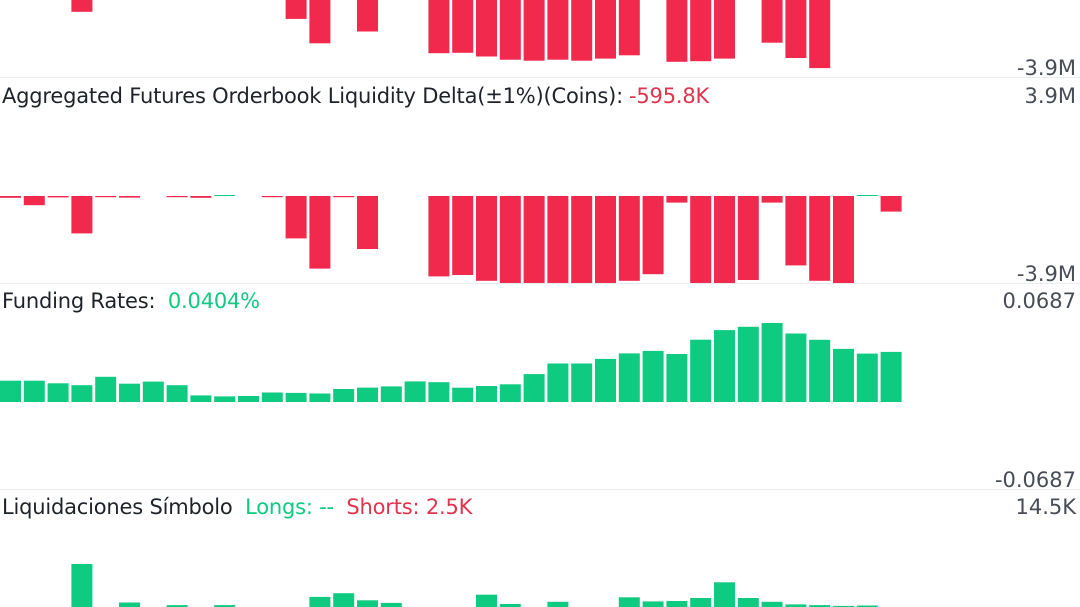 Image resolution: width=1080 pixels, height=607 pixels. What do you see at coordinates (409, 507) in the screenshot?
I see `liquidations-shorts: Shorts: 2.5K` at bounding box center [409, 507].